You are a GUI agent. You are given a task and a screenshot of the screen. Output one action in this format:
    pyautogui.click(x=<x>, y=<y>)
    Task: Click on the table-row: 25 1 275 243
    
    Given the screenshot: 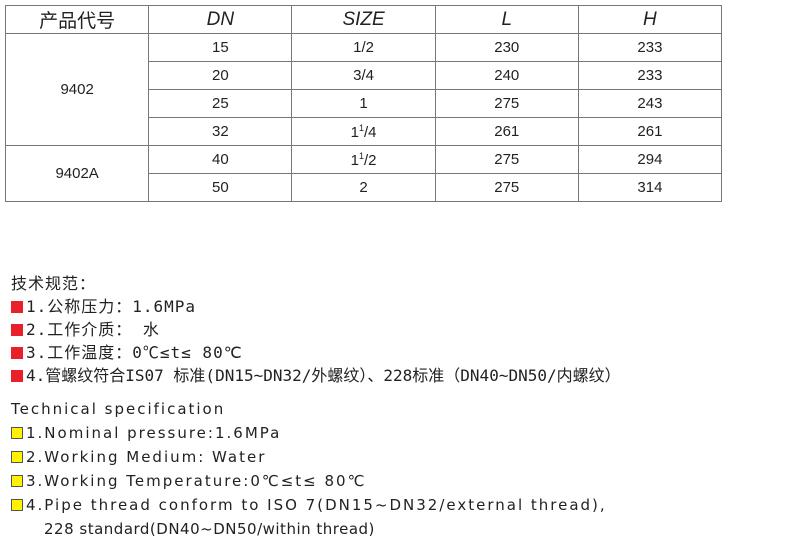 What is the action you would take?
    pyautogui.click(x=364, y=103)
    